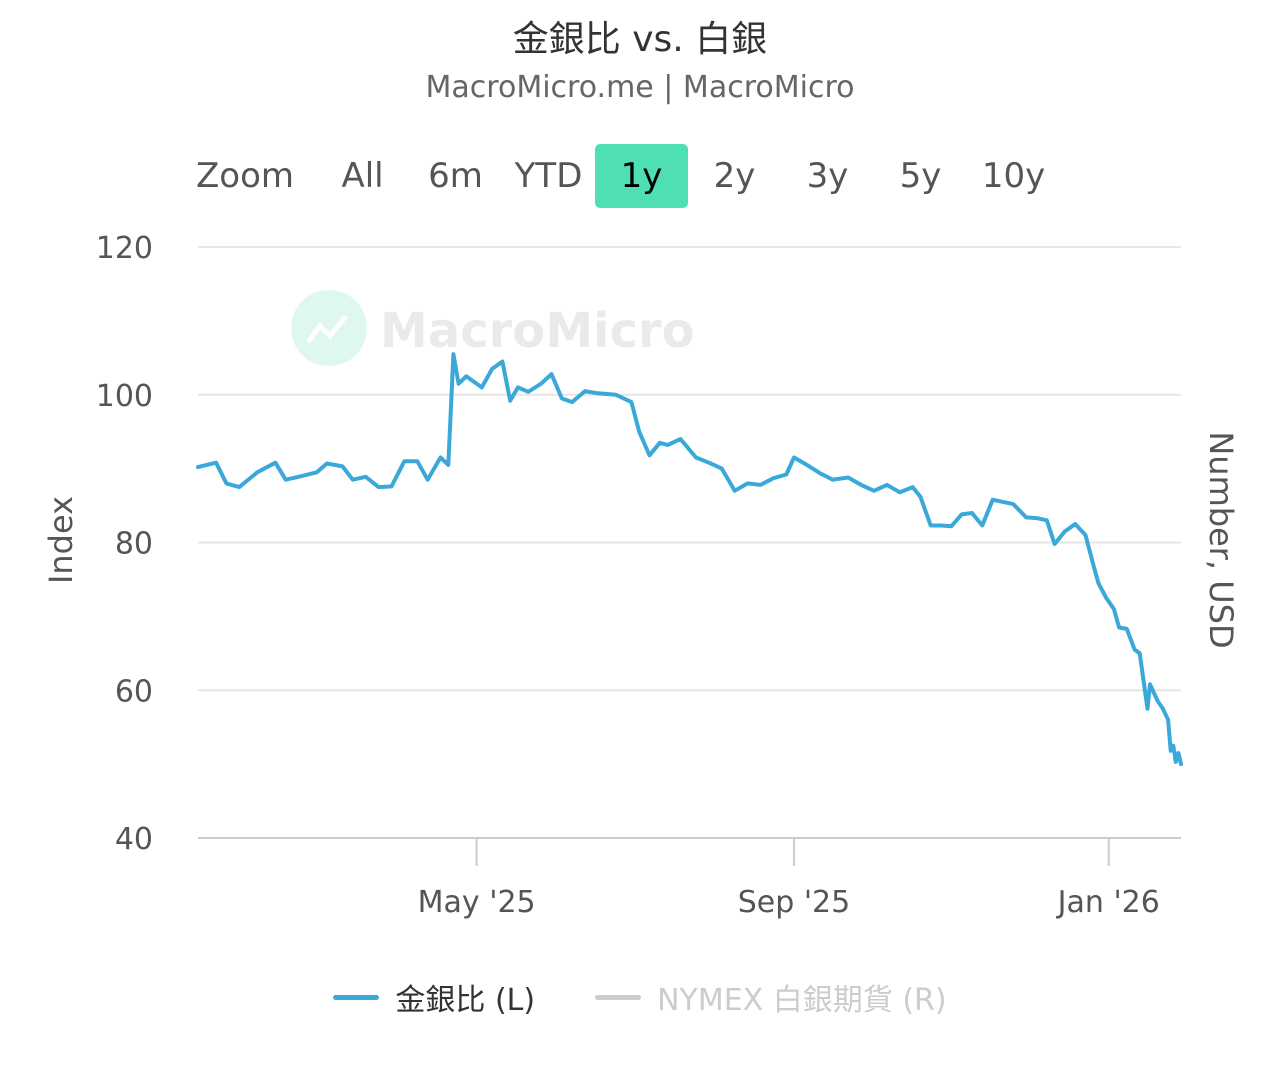 The height and width of the screenshot is (1075, 1280). What do you see at coordinates (124, 248) in the screenshot?
I see `y-tick-label: 120` at bounding box center [124, 248].